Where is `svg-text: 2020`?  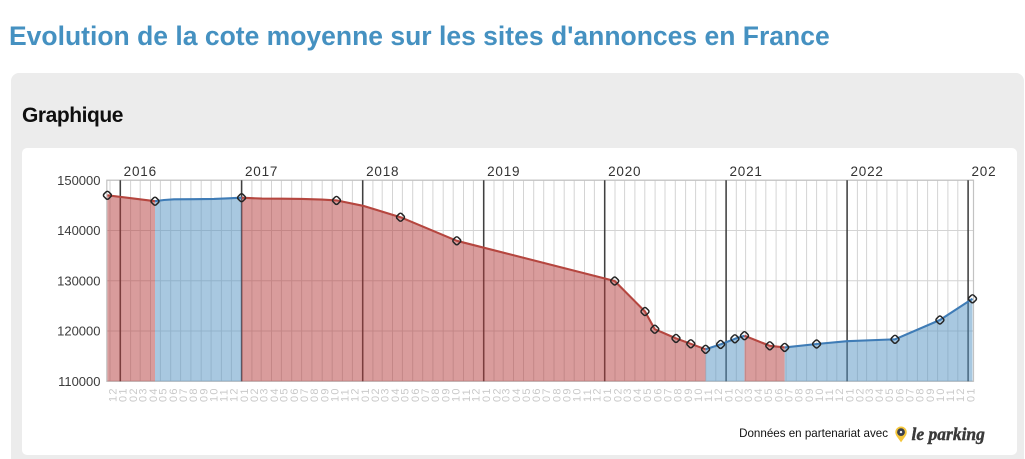
svg-text: 2020 is located at coordinates (624, 171).